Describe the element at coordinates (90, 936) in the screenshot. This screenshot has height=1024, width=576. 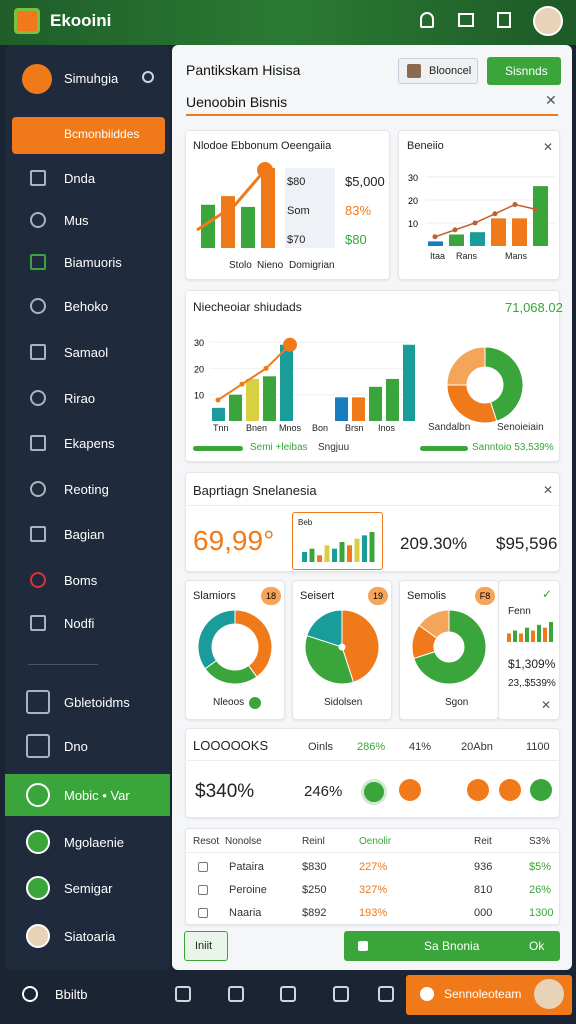
I see `menu-item: Siatoaria` at that location.